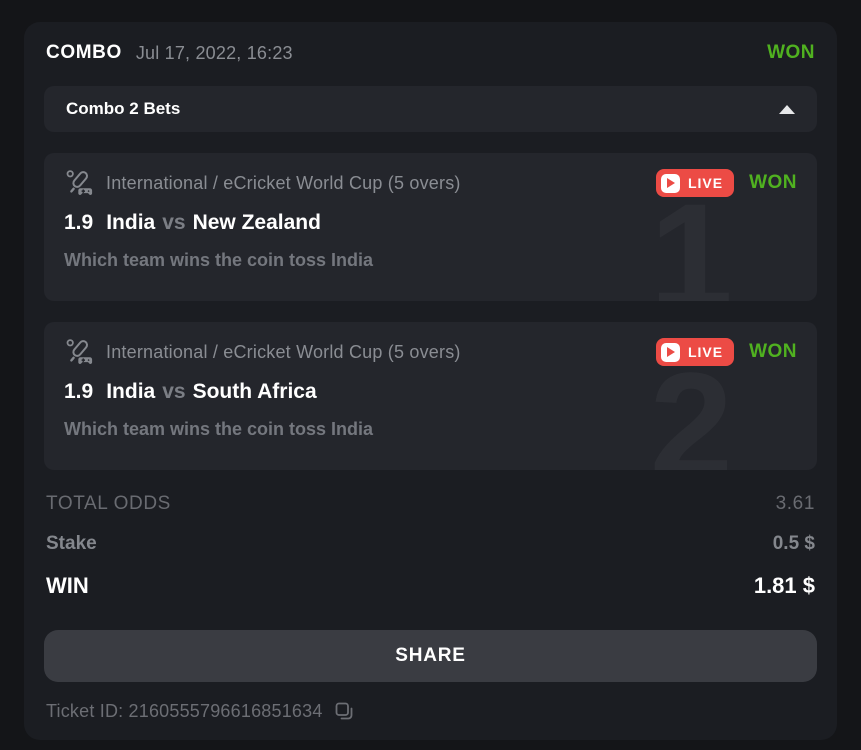  I want to click on ticket-datetime: Jul 17, 2022, 16:23, so click(214, 52).